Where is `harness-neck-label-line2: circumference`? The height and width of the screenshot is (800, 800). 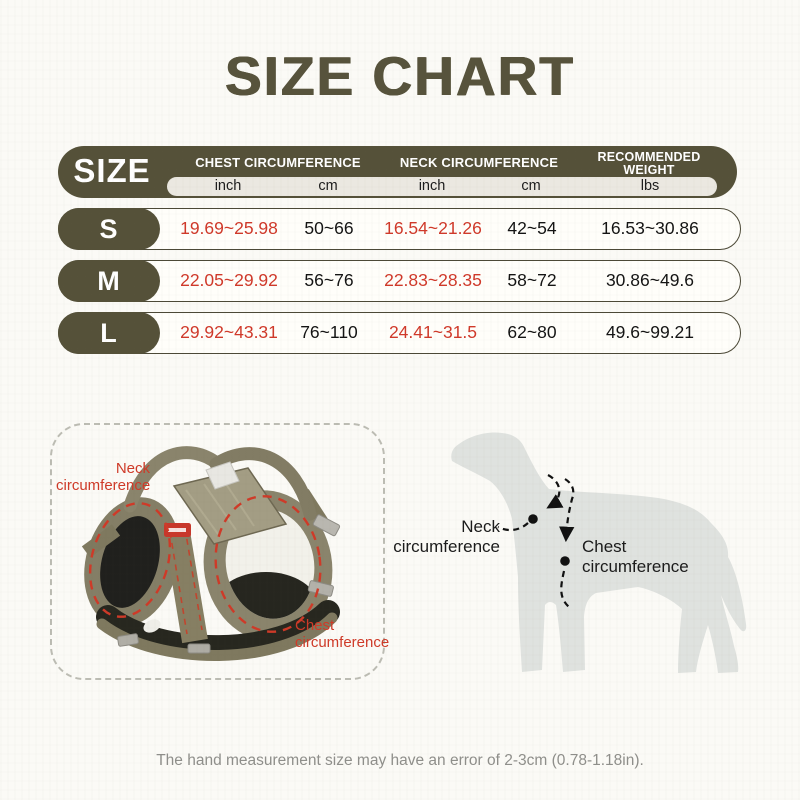 harness-neck-label-line2: circumference is located at coordinates (103, 485).